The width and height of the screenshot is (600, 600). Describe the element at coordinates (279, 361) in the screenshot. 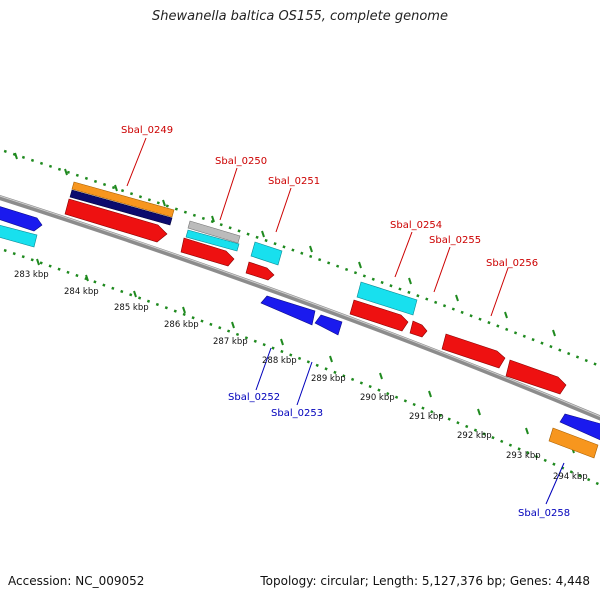

I see `scale-label: 288 kbp` at that location.